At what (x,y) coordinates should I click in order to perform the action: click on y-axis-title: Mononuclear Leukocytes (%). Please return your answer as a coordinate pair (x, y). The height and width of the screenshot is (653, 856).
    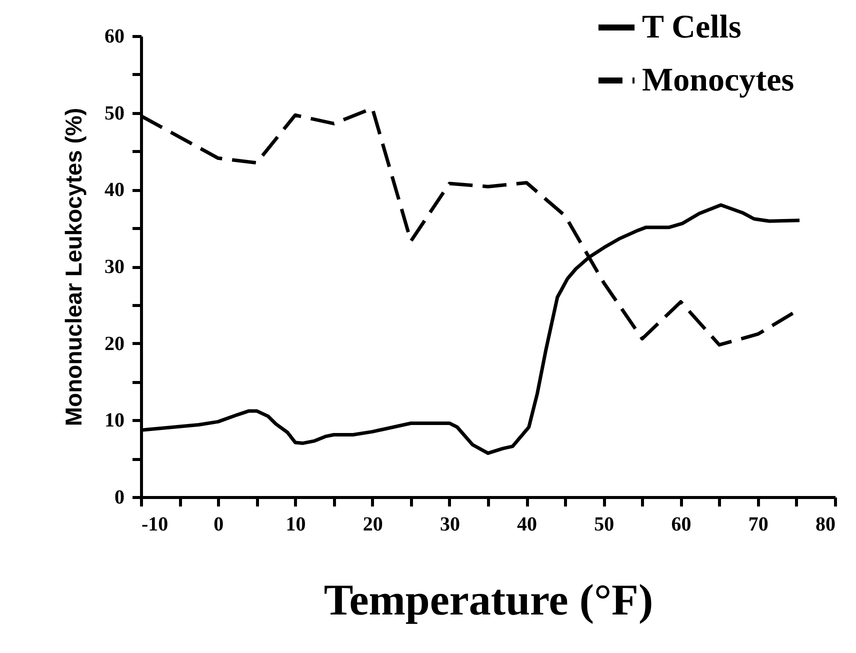
    Looking at the image, I should click on (73, 267).